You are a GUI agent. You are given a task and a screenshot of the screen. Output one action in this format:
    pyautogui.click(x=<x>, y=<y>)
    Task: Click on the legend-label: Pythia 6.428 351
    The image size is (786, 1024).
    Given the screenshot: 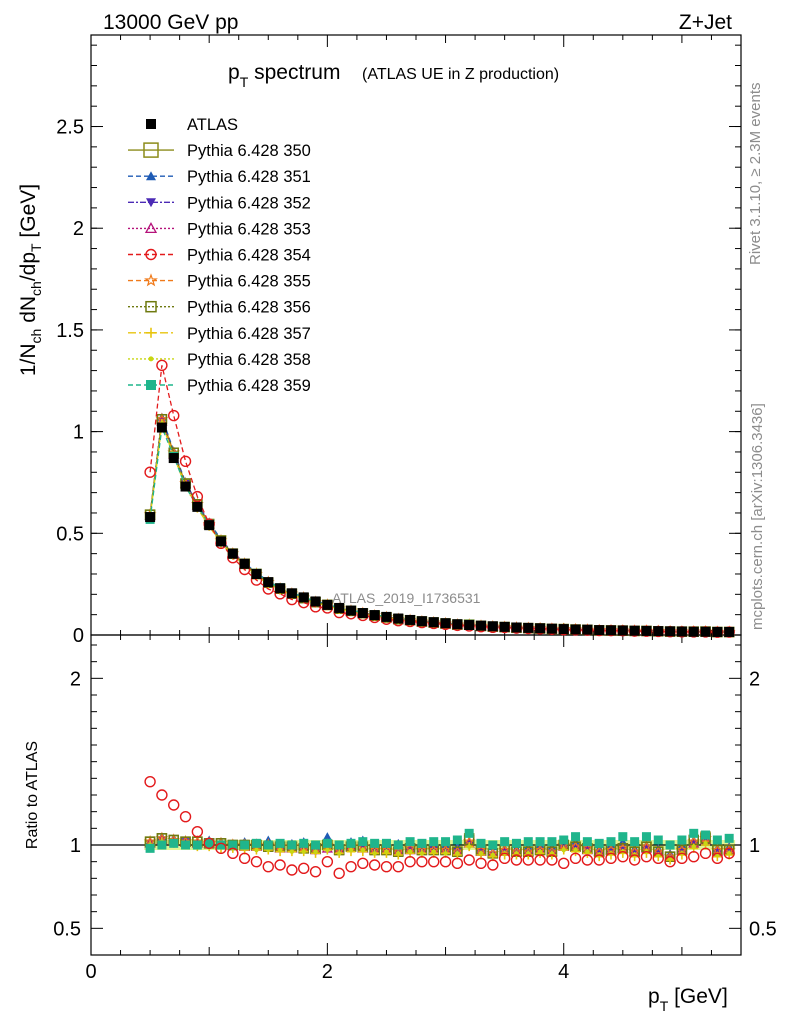 What is the action you would take?
    pyautogui.click(x=249, y=177)
    